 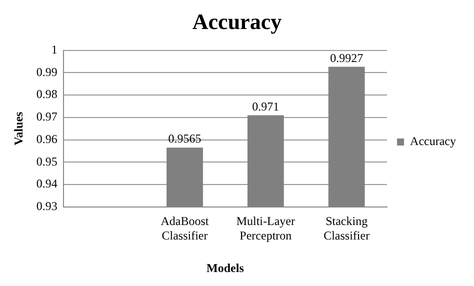 I want to click on y-tick-label: 0.94, so click(x=47, y=183).